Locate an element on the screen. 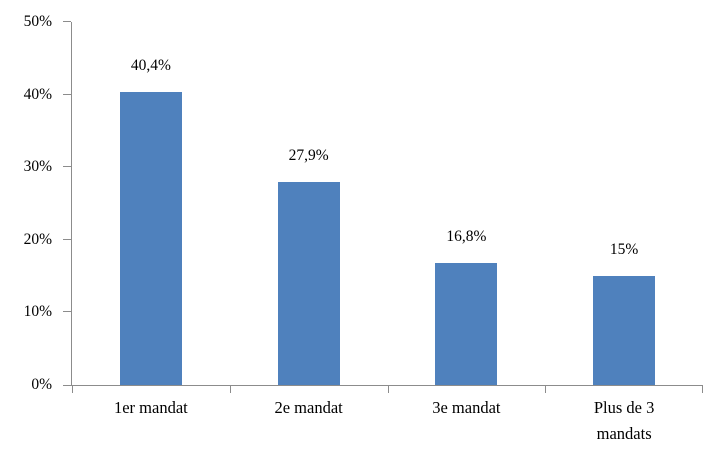 Image resolution: width=726 pixels, height=465 pixels. category-label: 3e mandat is located at coordinates (467, 408).